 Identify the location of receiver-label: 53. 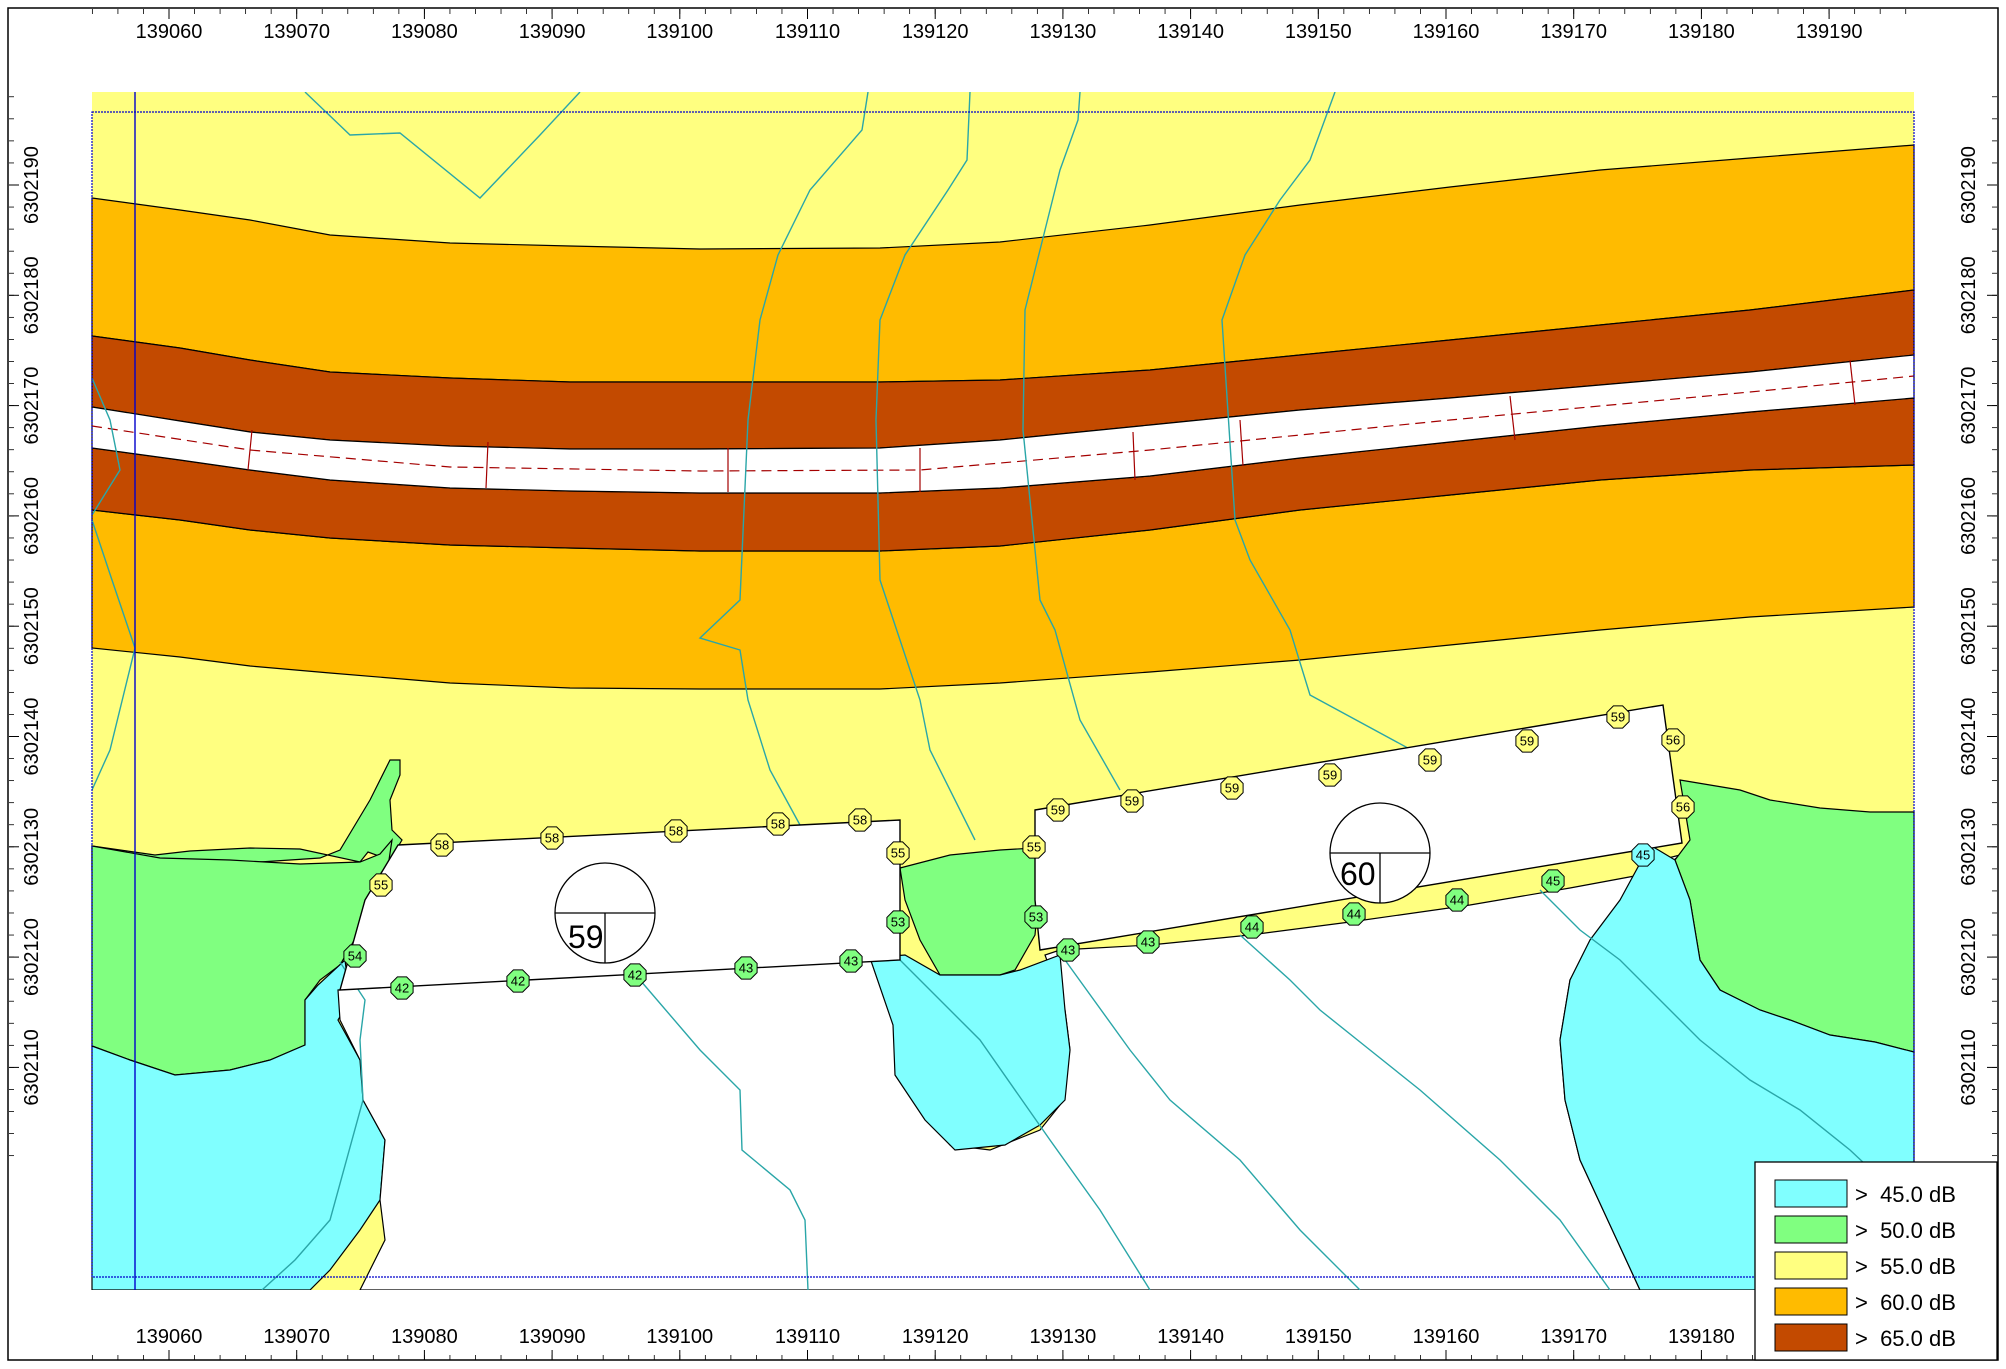
(898, 922).